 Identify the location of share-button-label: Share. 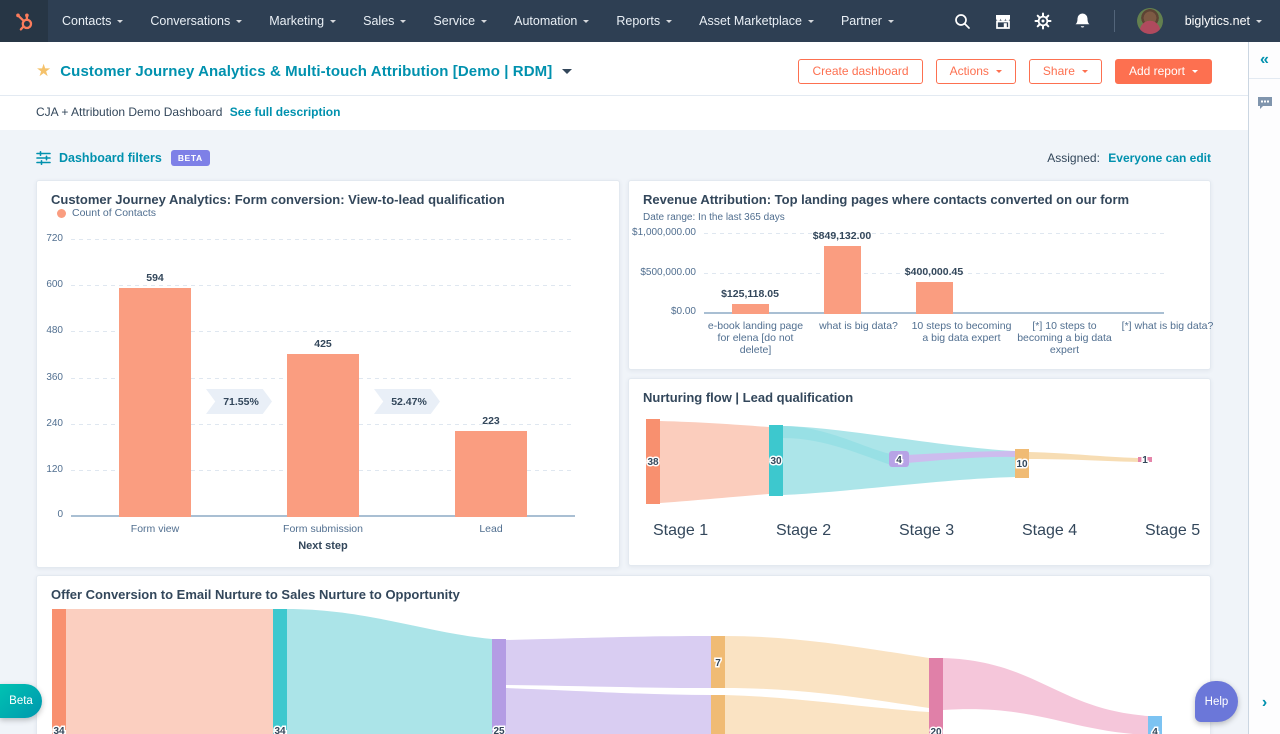
(1058, 71).